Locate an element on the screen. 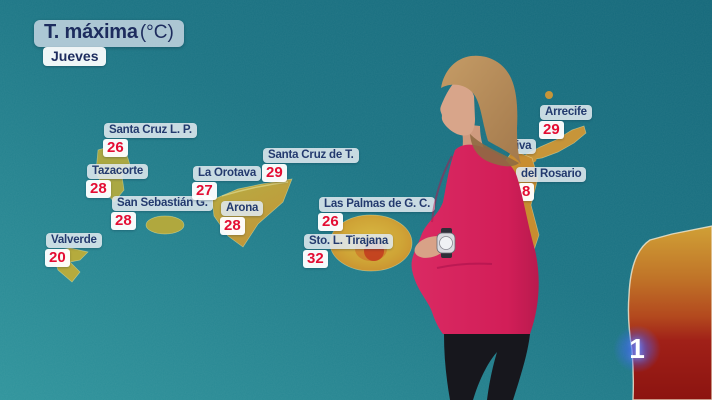  station-label: Santa Cruz de T. is located at coordinates (311, 156).